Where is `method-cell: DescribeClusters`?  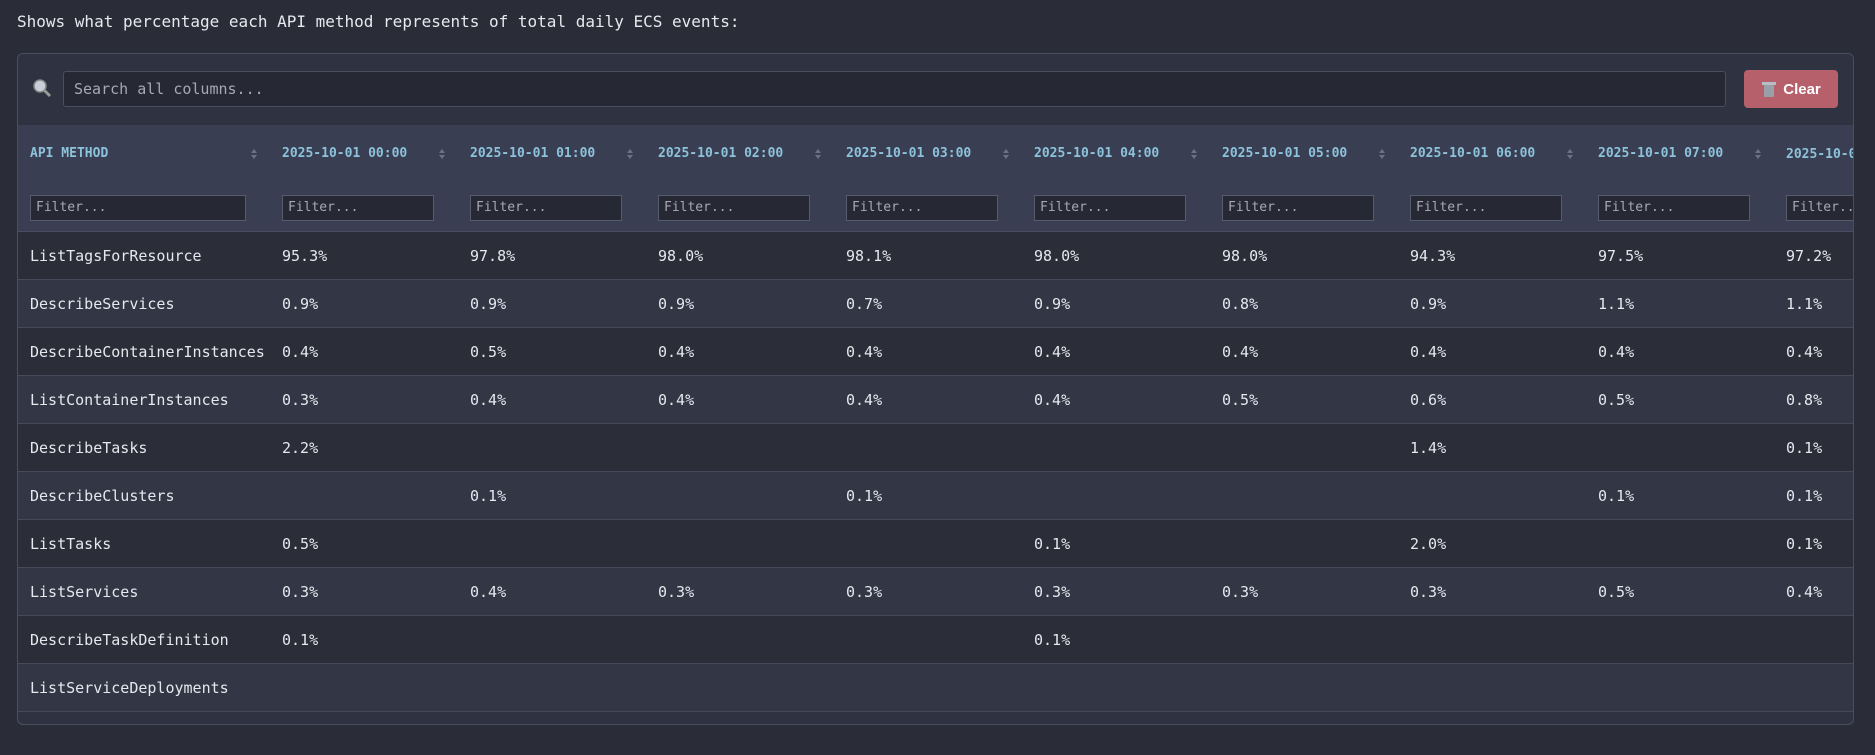 method-cell: DescribeClusters is located at coordinates (144, 495).